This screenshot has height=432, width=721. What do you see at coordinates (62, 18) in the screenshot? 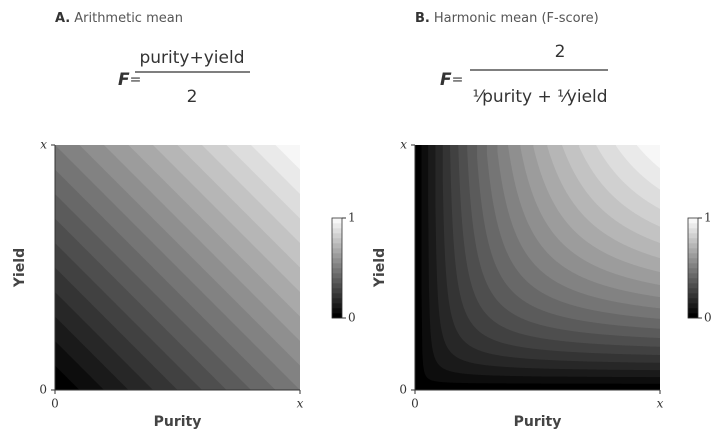
I see `panel-label: A.` at bounding box center [62, 18].